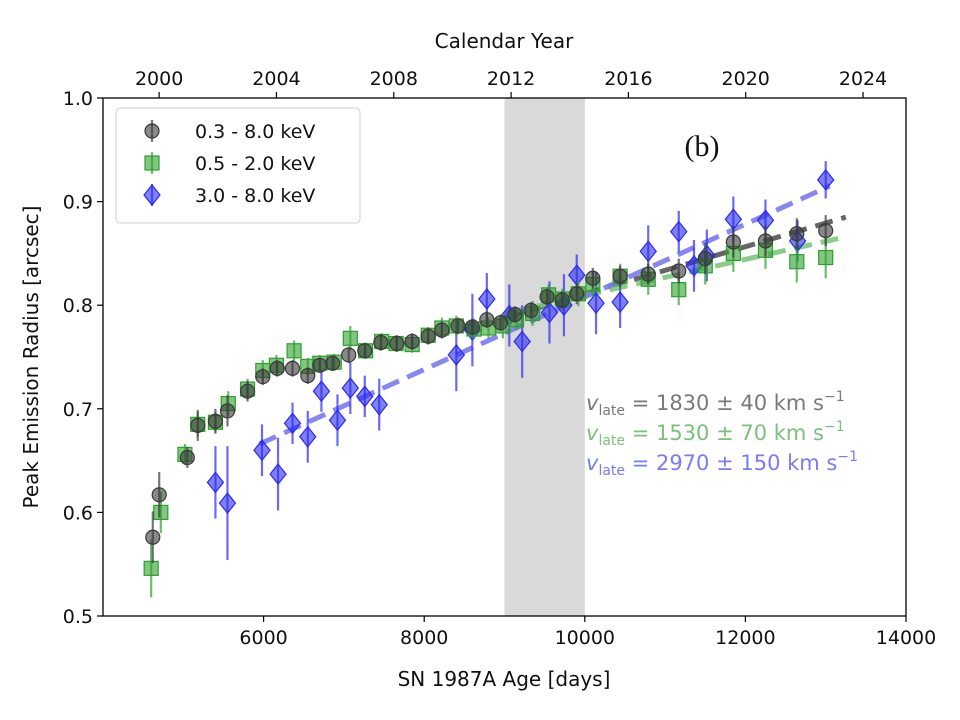  What do you see at coordinates (78, 617) in the screenshot?
I see `y-tick-label: 0.5` at bounding box center [78, 617].